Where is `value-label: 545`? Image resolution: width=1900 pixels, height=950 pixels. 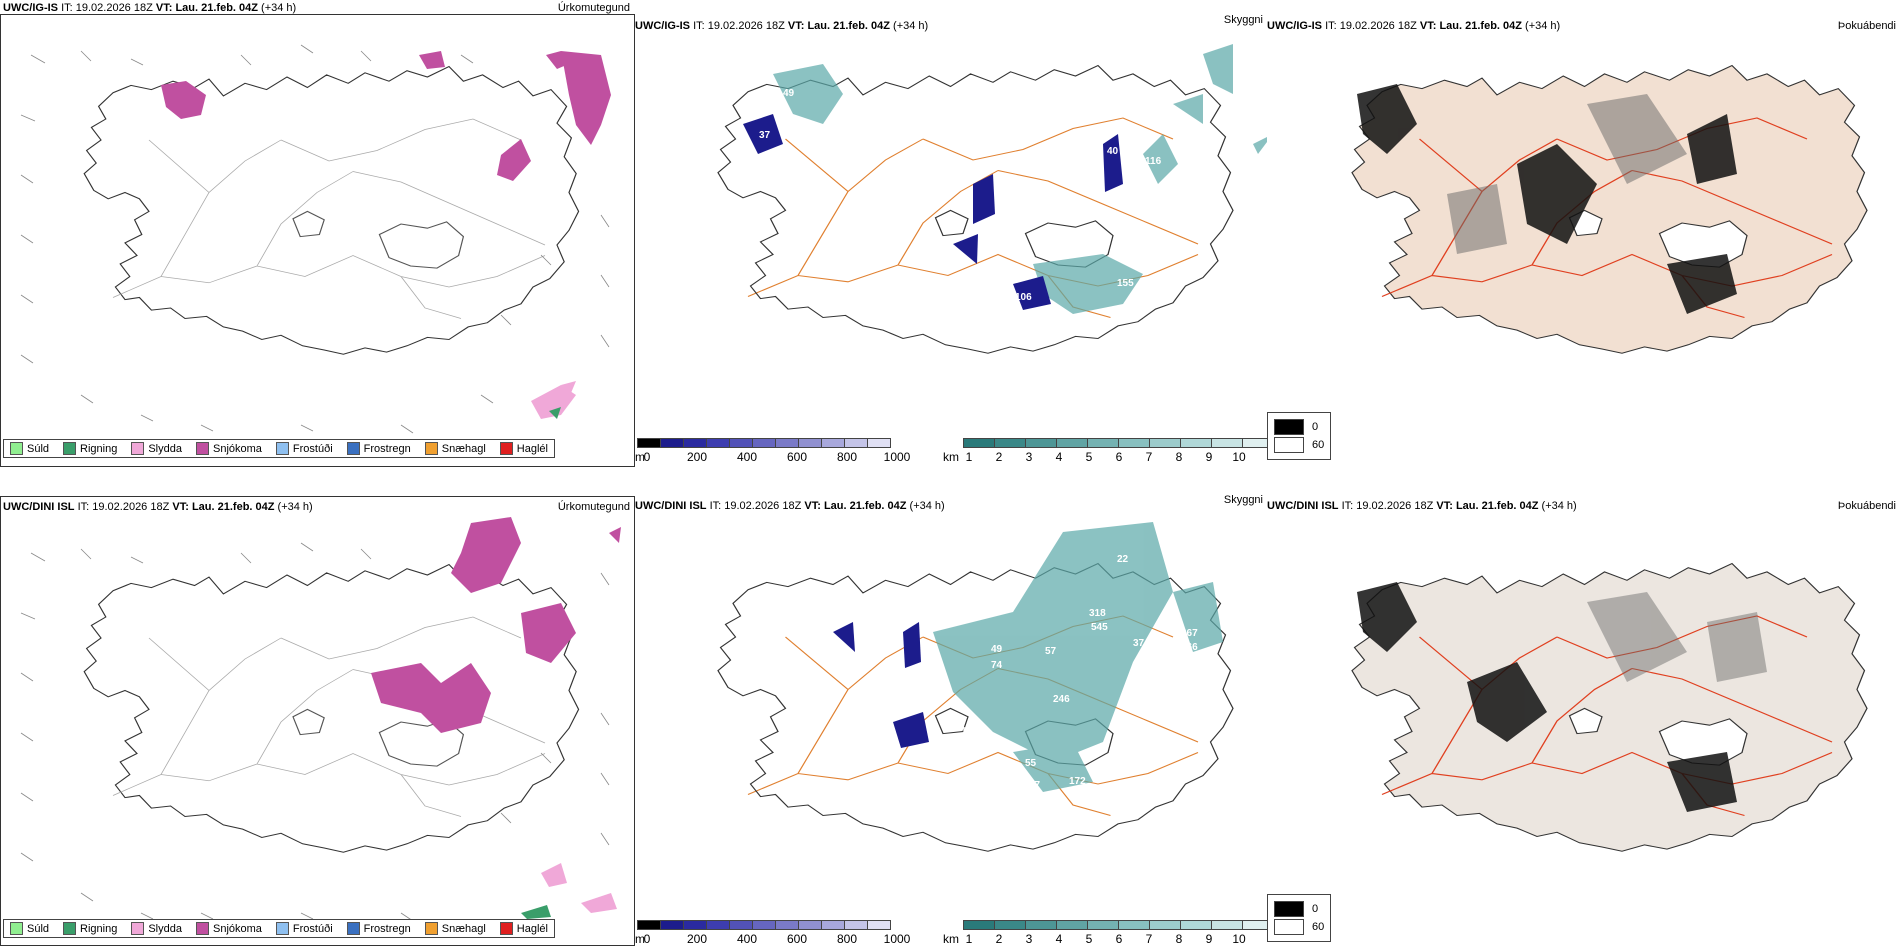
value-label: 545 is located at coordinates (1099, 627).